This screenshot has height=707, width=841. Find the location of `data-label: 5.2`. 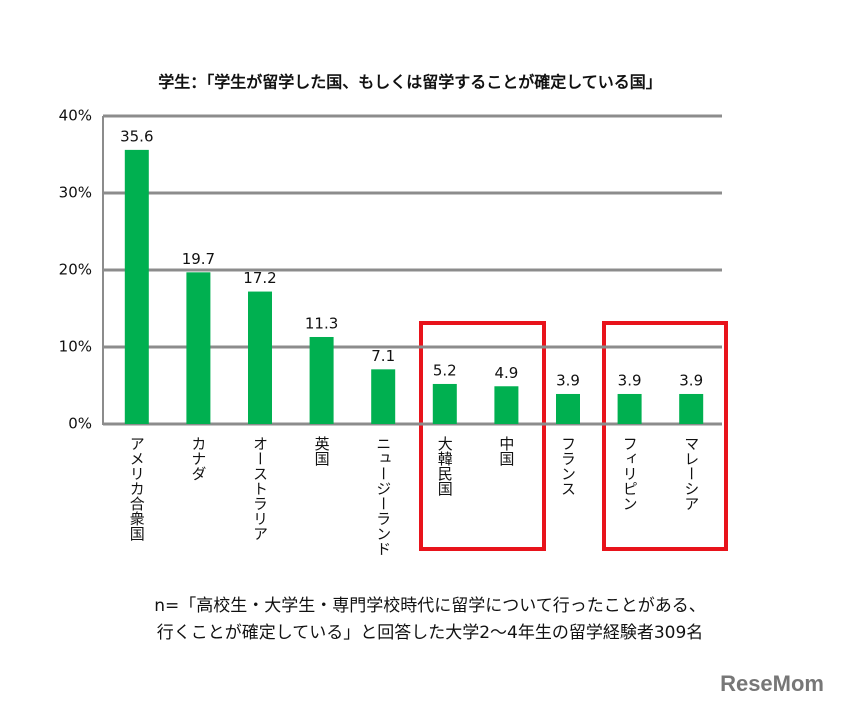

data-label: 5.2 is located at coordinates (445, 370).